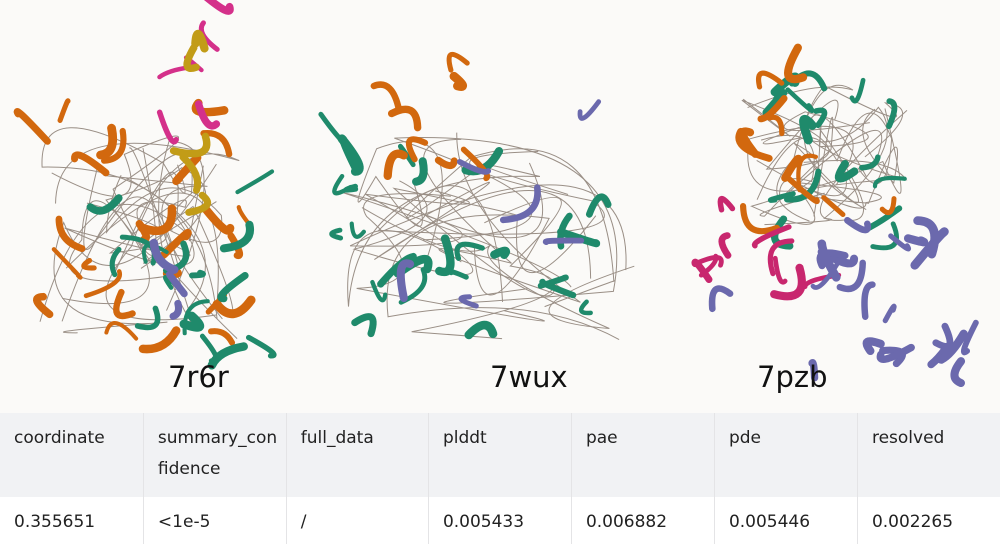  What do you see at coordinates (529, 377) in the screenshot?
I see `structure-label-7wux: 7wux` at bounding box center [529, 377].